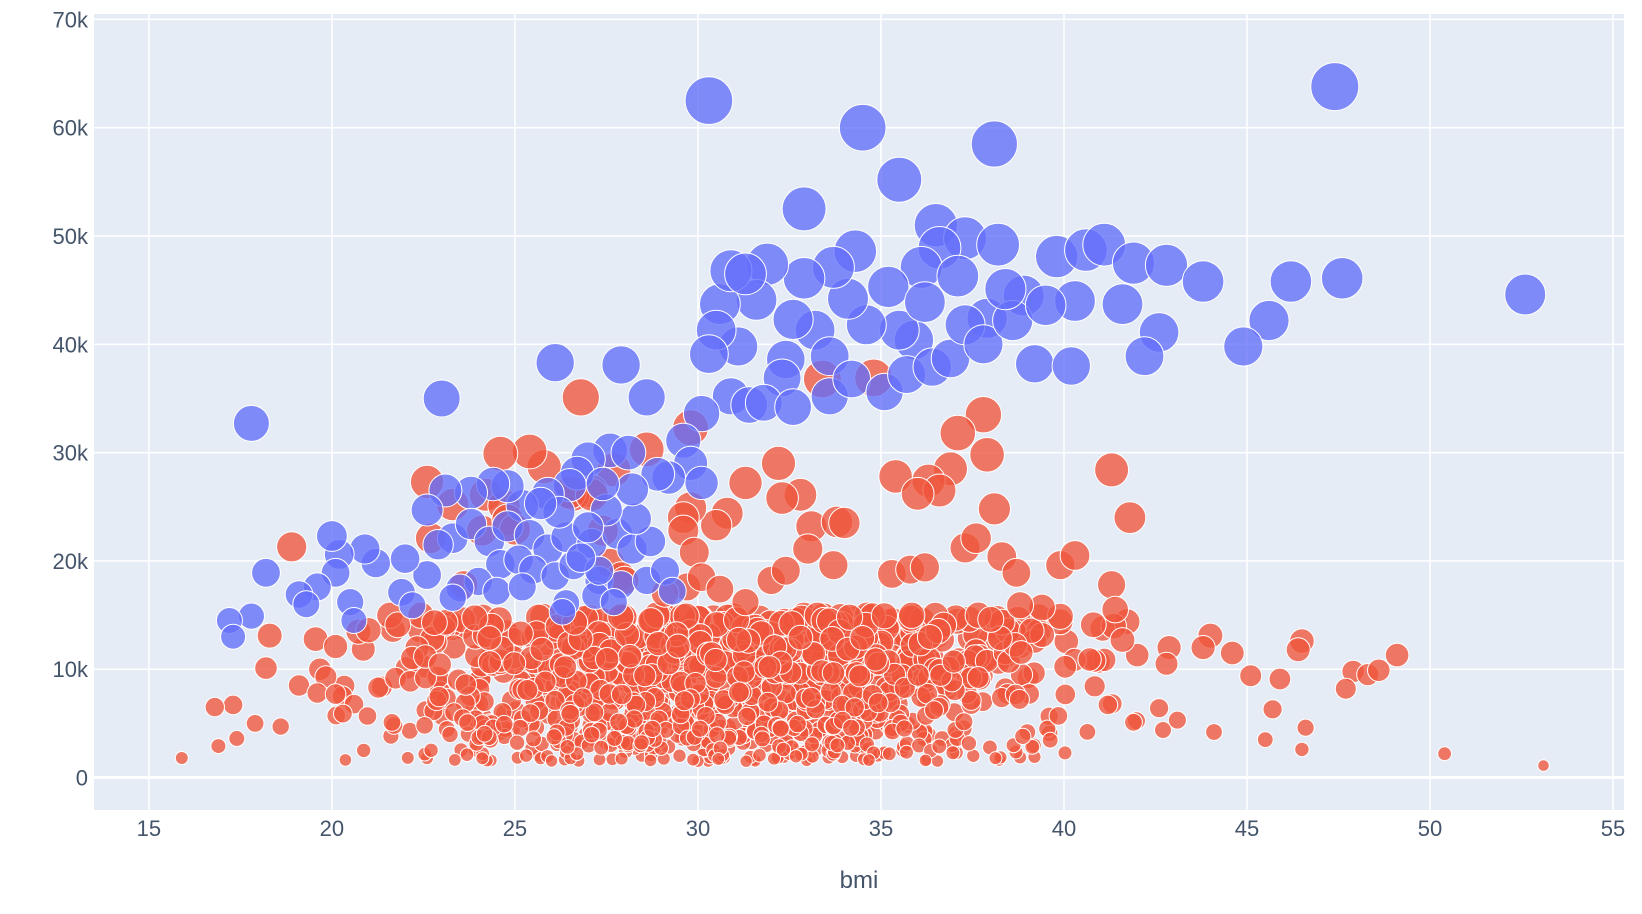 The width and height of the screenshot is (1642, 914). I want to click on x-axis-tick-labels: 15 20 25 30 35 40 45 50 55, so click(881, 828).